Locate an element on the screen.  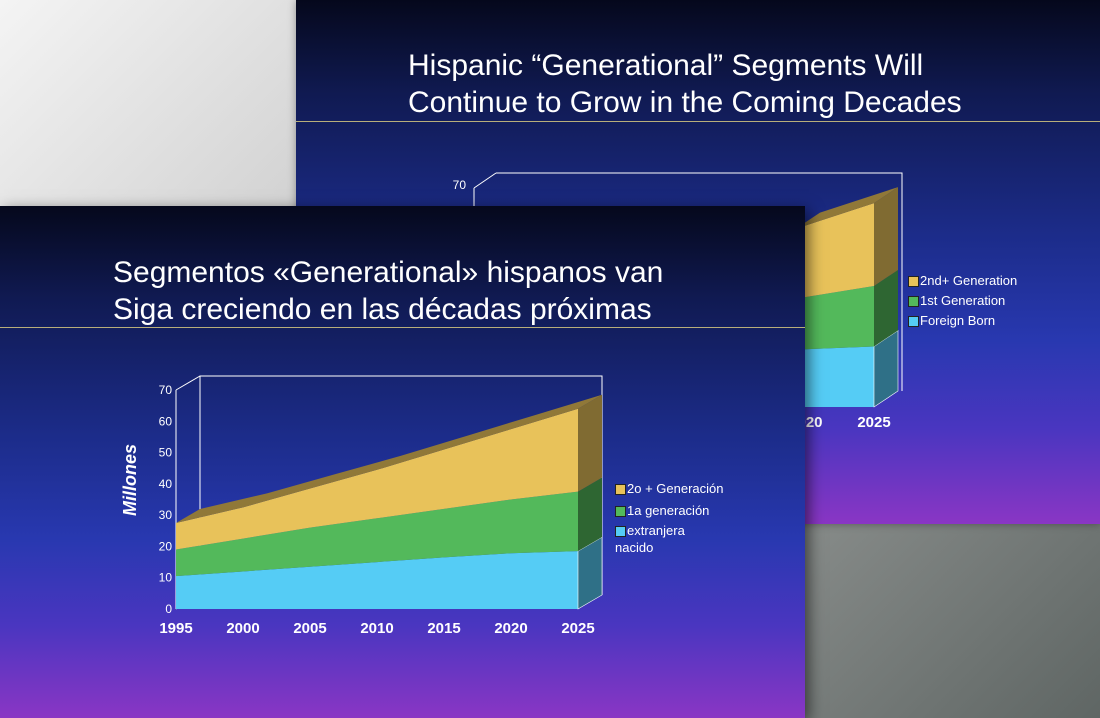
x-tick-label: 2015 is located at coordinates (443, 628).